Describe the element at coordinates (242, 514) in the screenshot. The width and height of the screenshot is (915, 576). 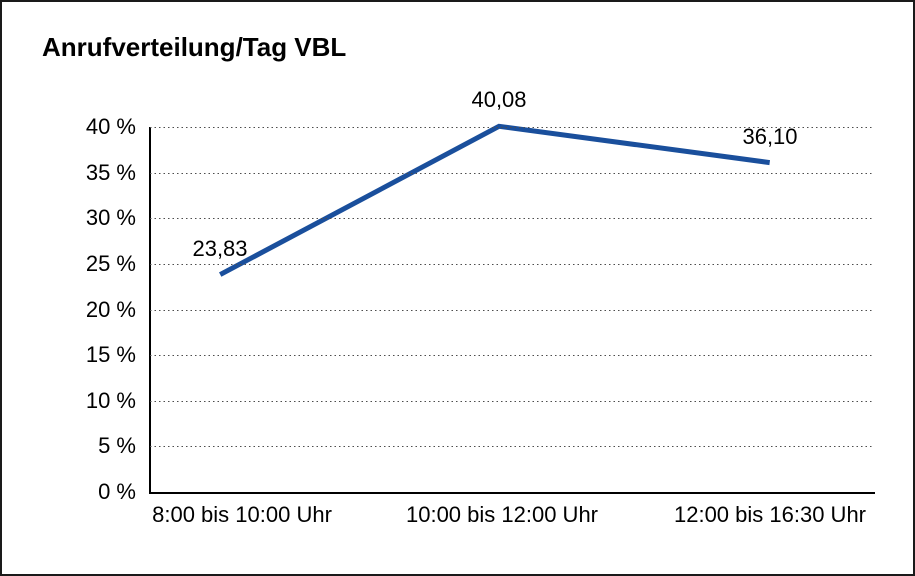
I see `x-tick-label: 8:00 bis 10:00 Uhr` at that location.